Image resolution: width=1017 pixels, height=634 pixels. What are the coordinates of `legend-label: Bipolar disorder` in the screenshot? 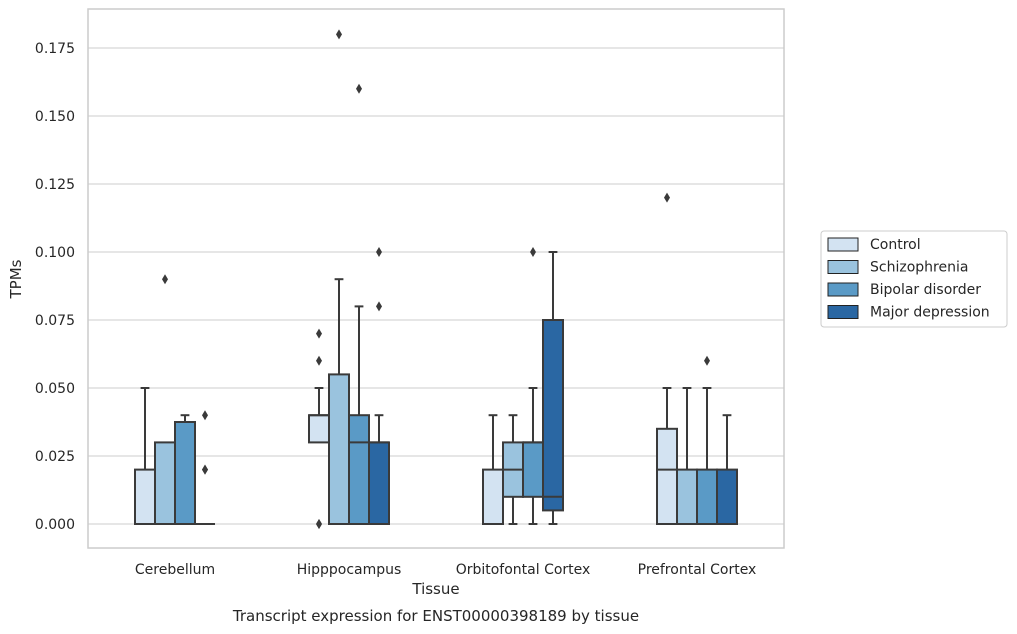 It's located at (925, 290).